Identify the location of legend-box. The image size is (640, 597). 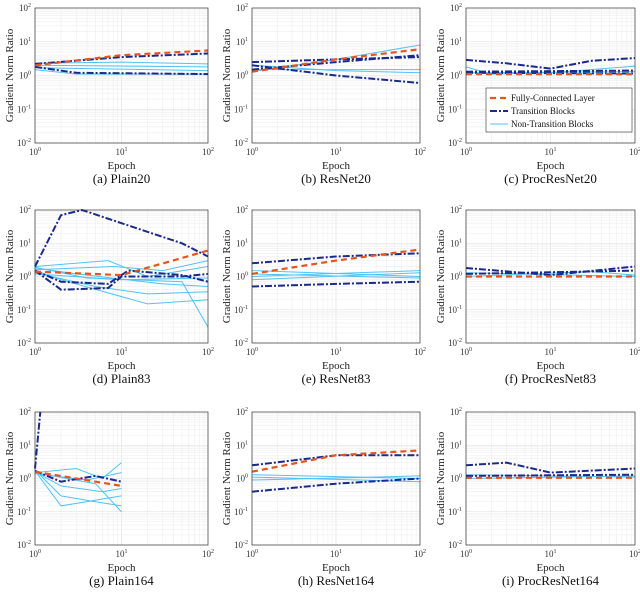
(559, 110).